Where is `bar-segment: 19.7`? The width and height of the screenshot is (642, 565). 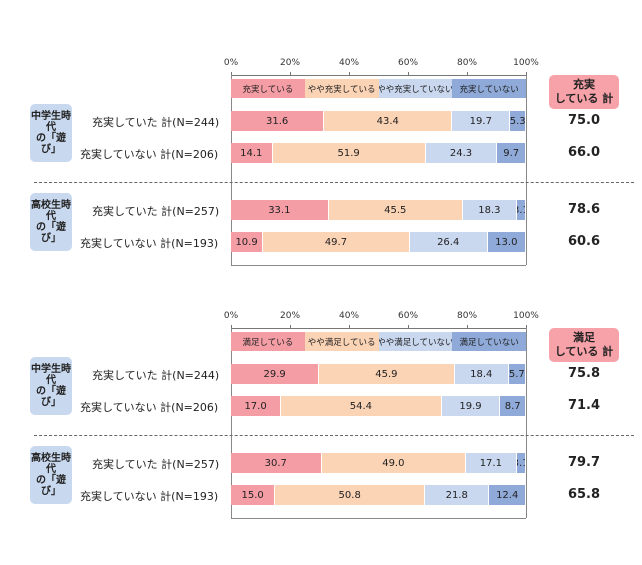 bar-segment: 19.7 is located at coordinates (481, 121).